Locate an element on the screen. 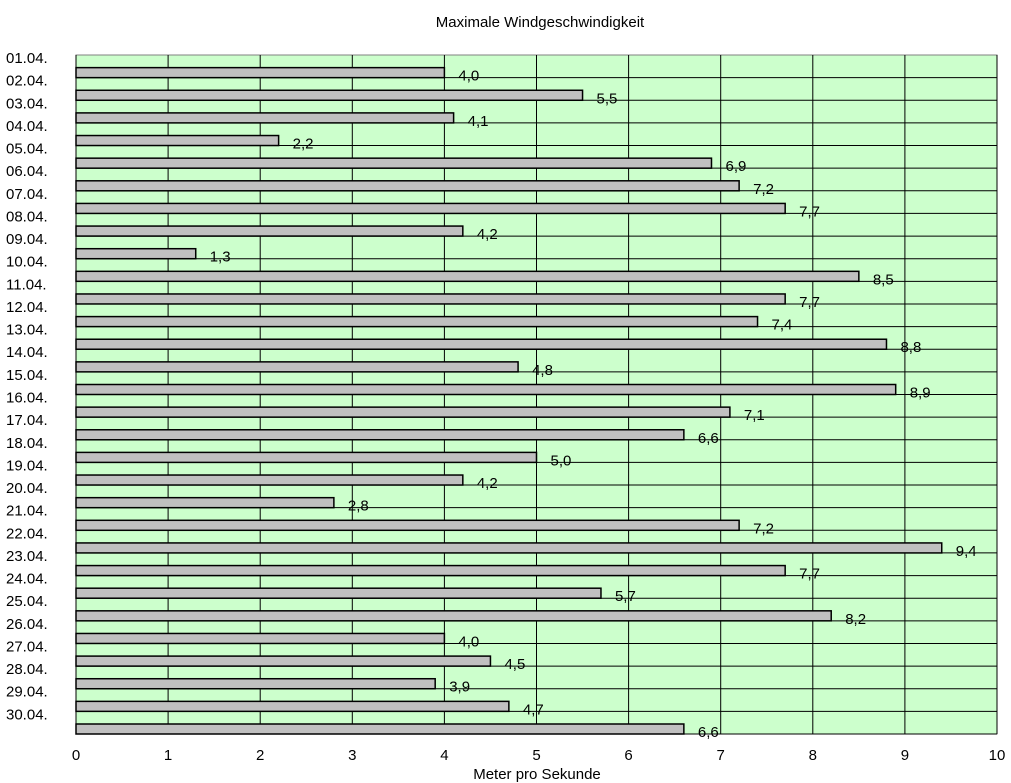 This screenshot has height=783, width=1011. category-label: 21.04. is located at coordinates (27, 511).